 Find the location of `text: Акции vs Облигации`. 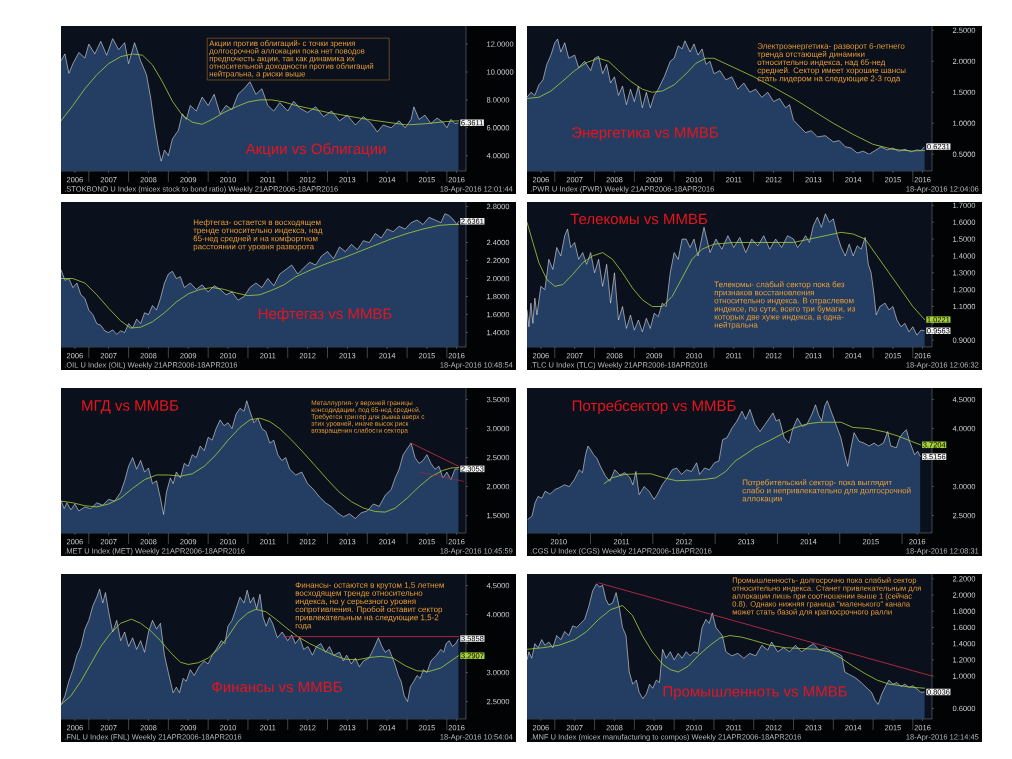

text: Акции vs Облигации is located at coordinates (315, 150).